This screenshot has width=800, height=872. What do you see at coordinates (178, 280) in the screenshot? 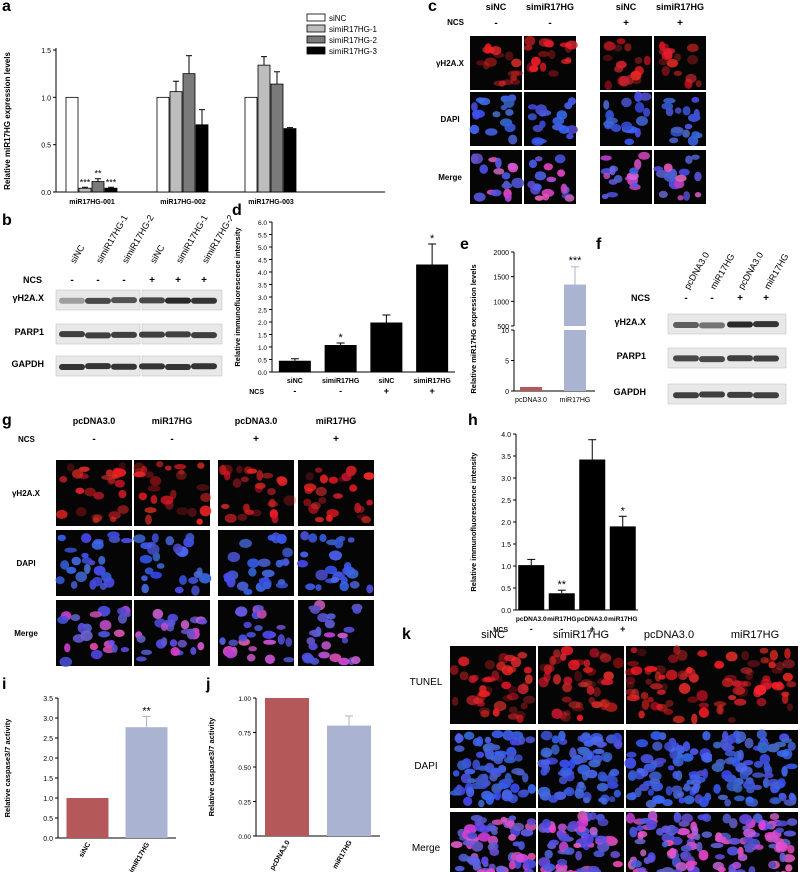
I see `ncs-sign: +` at bounding box center [178, 280].